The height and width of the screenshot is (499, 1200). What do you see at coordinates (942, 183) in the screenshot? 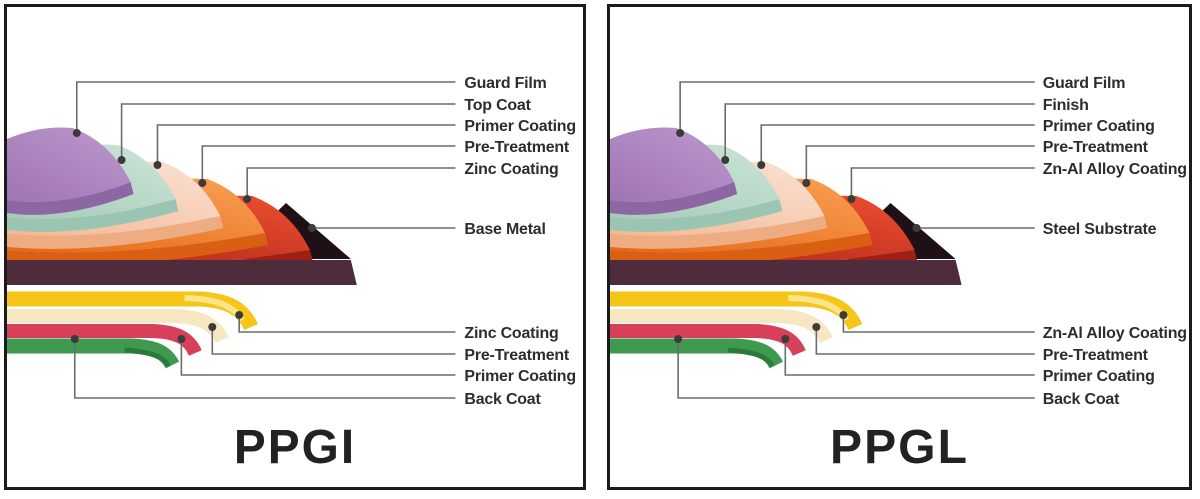
I see `leader-line-zn-al-top` at bounding box center [942, 183].